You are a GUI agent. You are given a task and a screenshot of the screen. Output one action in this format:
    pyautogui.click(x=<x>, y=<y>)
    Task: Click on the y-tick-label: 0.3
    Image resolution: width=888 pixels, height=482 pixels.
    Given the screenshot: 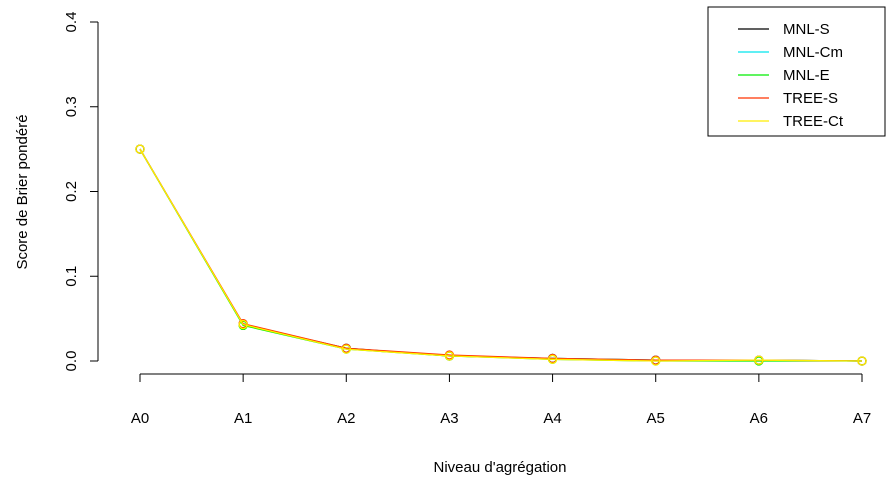 What is the action you would take?
    pyautogui.click(x=71, y=106)
    